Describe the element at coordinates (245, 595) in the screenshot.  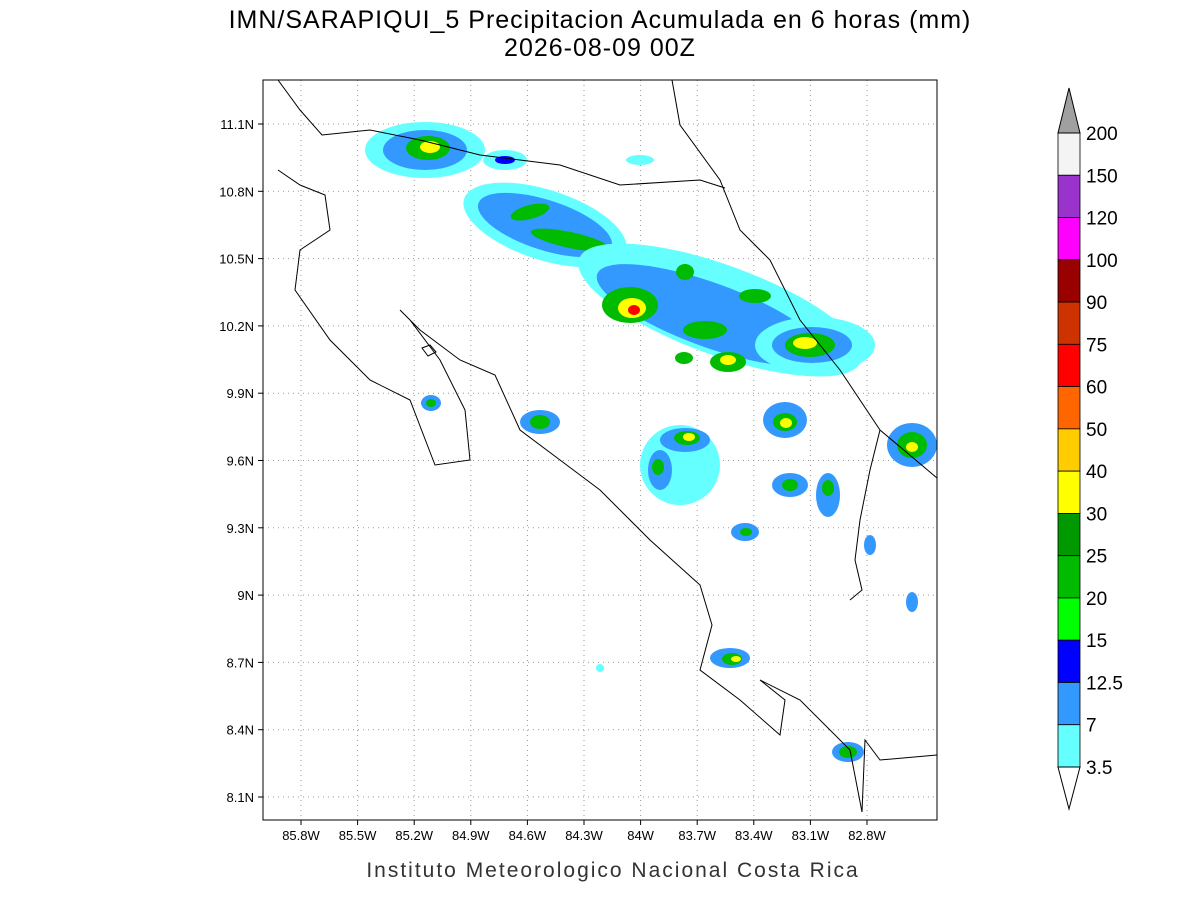
I see `lat-tick-label: 9N` at that location.